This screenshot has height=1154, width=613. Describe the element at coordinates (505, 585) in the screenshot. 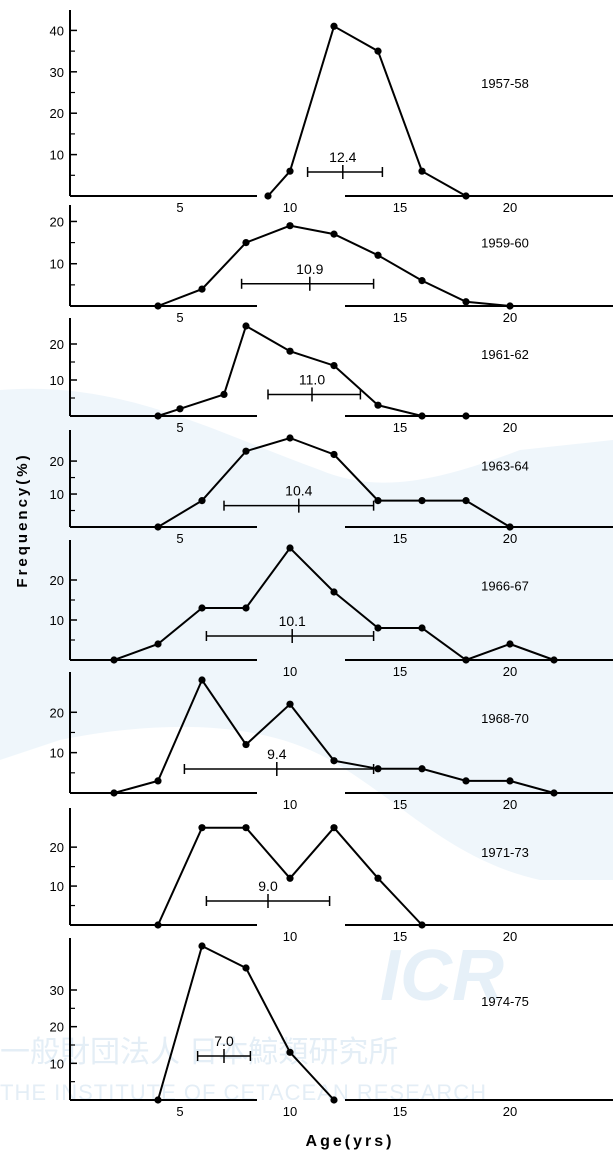

I see `period-label: 1966-67` at that location.